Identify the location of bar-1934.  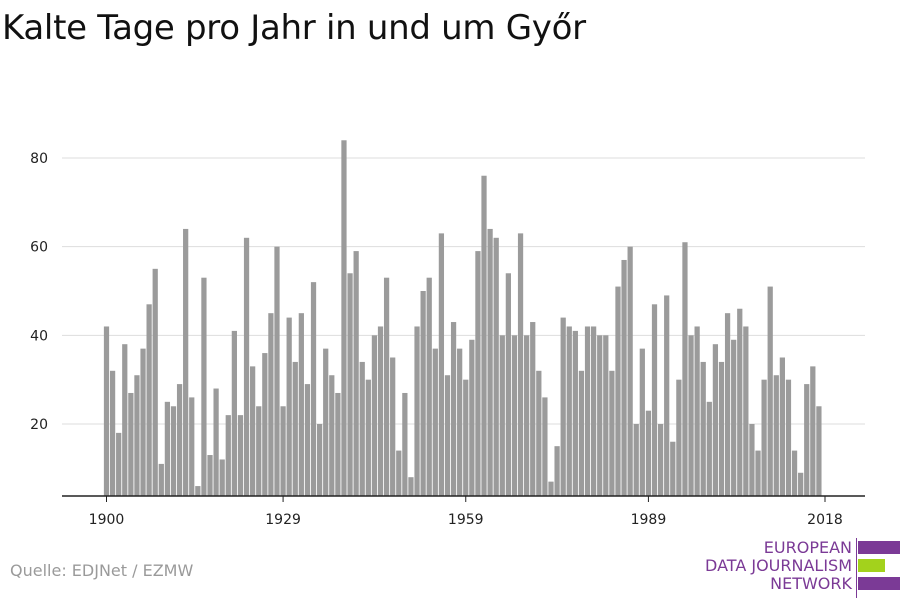
(313, 389).